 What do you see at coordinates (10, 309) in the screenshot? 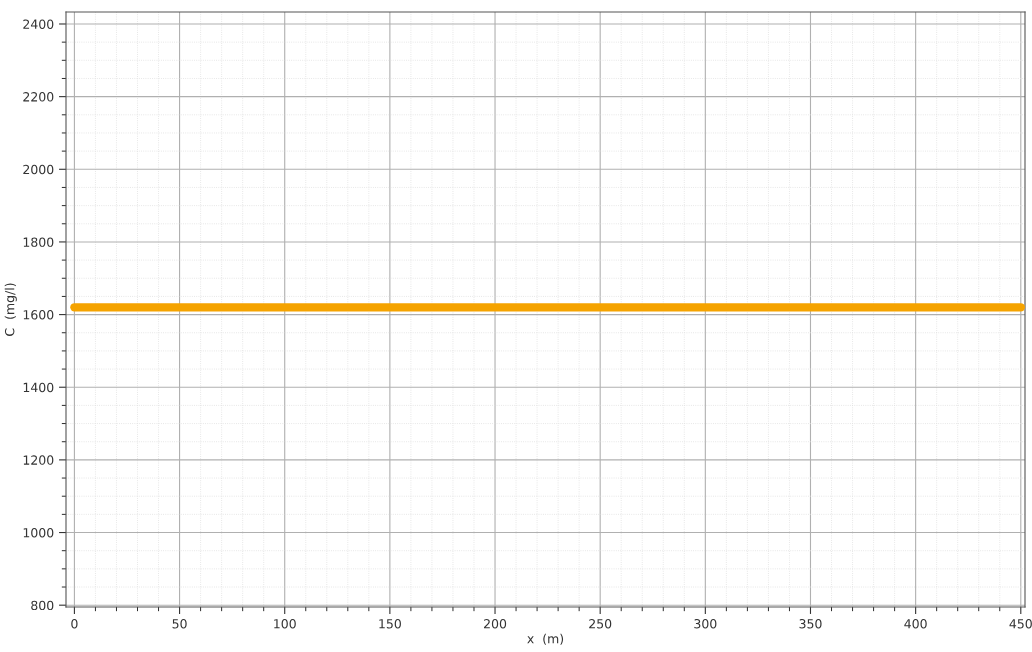
I see `y-axis-title: C (mg/l)` at bounding box center [10, 309].